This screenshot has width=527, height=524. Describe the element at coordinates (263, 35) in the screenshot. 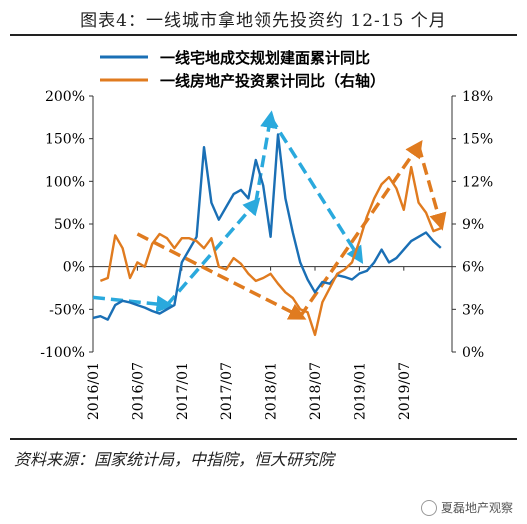

I see `title-rule` at that location.